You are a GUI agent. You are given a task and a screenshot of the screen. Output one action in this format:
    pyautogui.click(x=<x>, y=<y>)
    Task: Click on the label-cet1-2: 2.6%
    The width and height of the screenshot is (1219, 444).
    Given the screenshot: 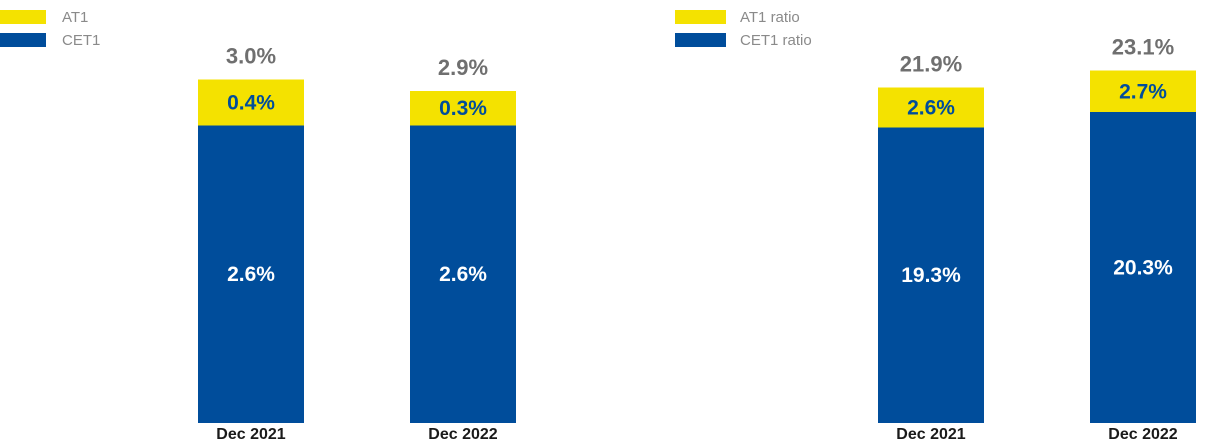 What is the action you would take?
    pyautogui.click(x=463, y=274)
    